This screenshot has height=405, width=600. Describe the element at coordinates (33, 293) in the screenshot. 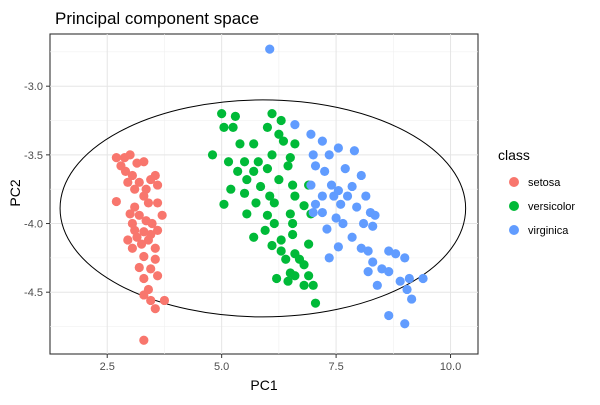

I see `y-tick-label: -4.5` at that location.